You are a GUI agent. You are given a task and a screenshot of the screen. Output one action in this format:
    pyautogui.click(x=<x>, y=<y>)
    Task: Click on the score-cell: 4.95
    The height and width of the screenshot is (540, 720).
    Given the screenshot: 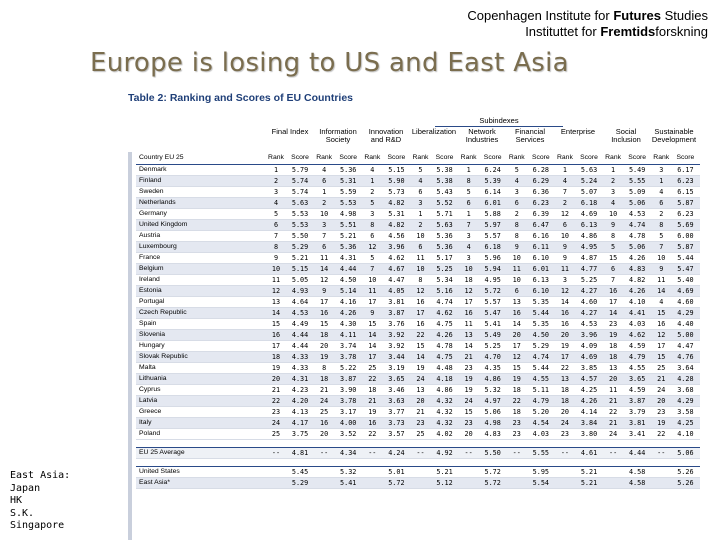 What is the action you would take?
    pyautogui.click(x=589, y=247)
    